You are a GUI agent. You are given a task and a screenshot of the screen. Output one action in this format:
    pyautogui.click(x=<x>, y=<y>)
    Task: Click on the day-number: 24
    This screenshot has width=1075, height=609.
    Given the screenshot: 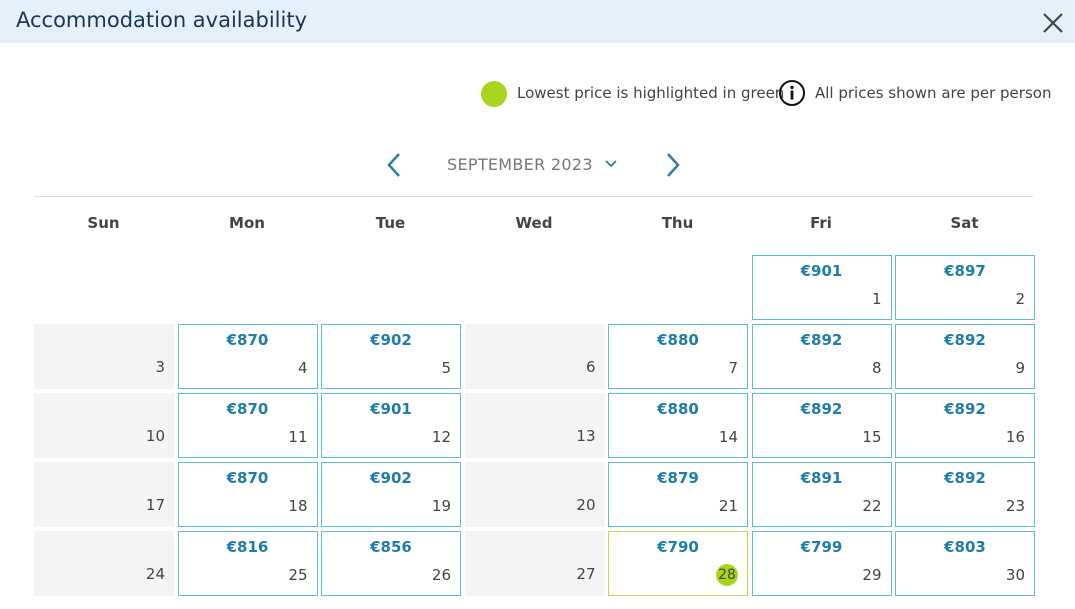 What is the action you would take?
    pyautogui.click(x=155, y=574)
    